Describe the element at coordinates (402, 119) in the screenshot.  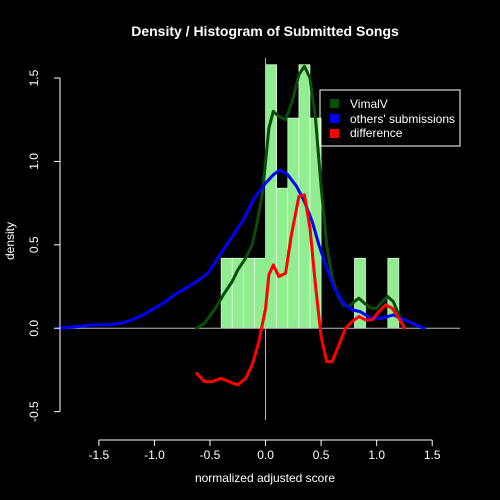
I see `legend-label-others: others' submissions` at that location.